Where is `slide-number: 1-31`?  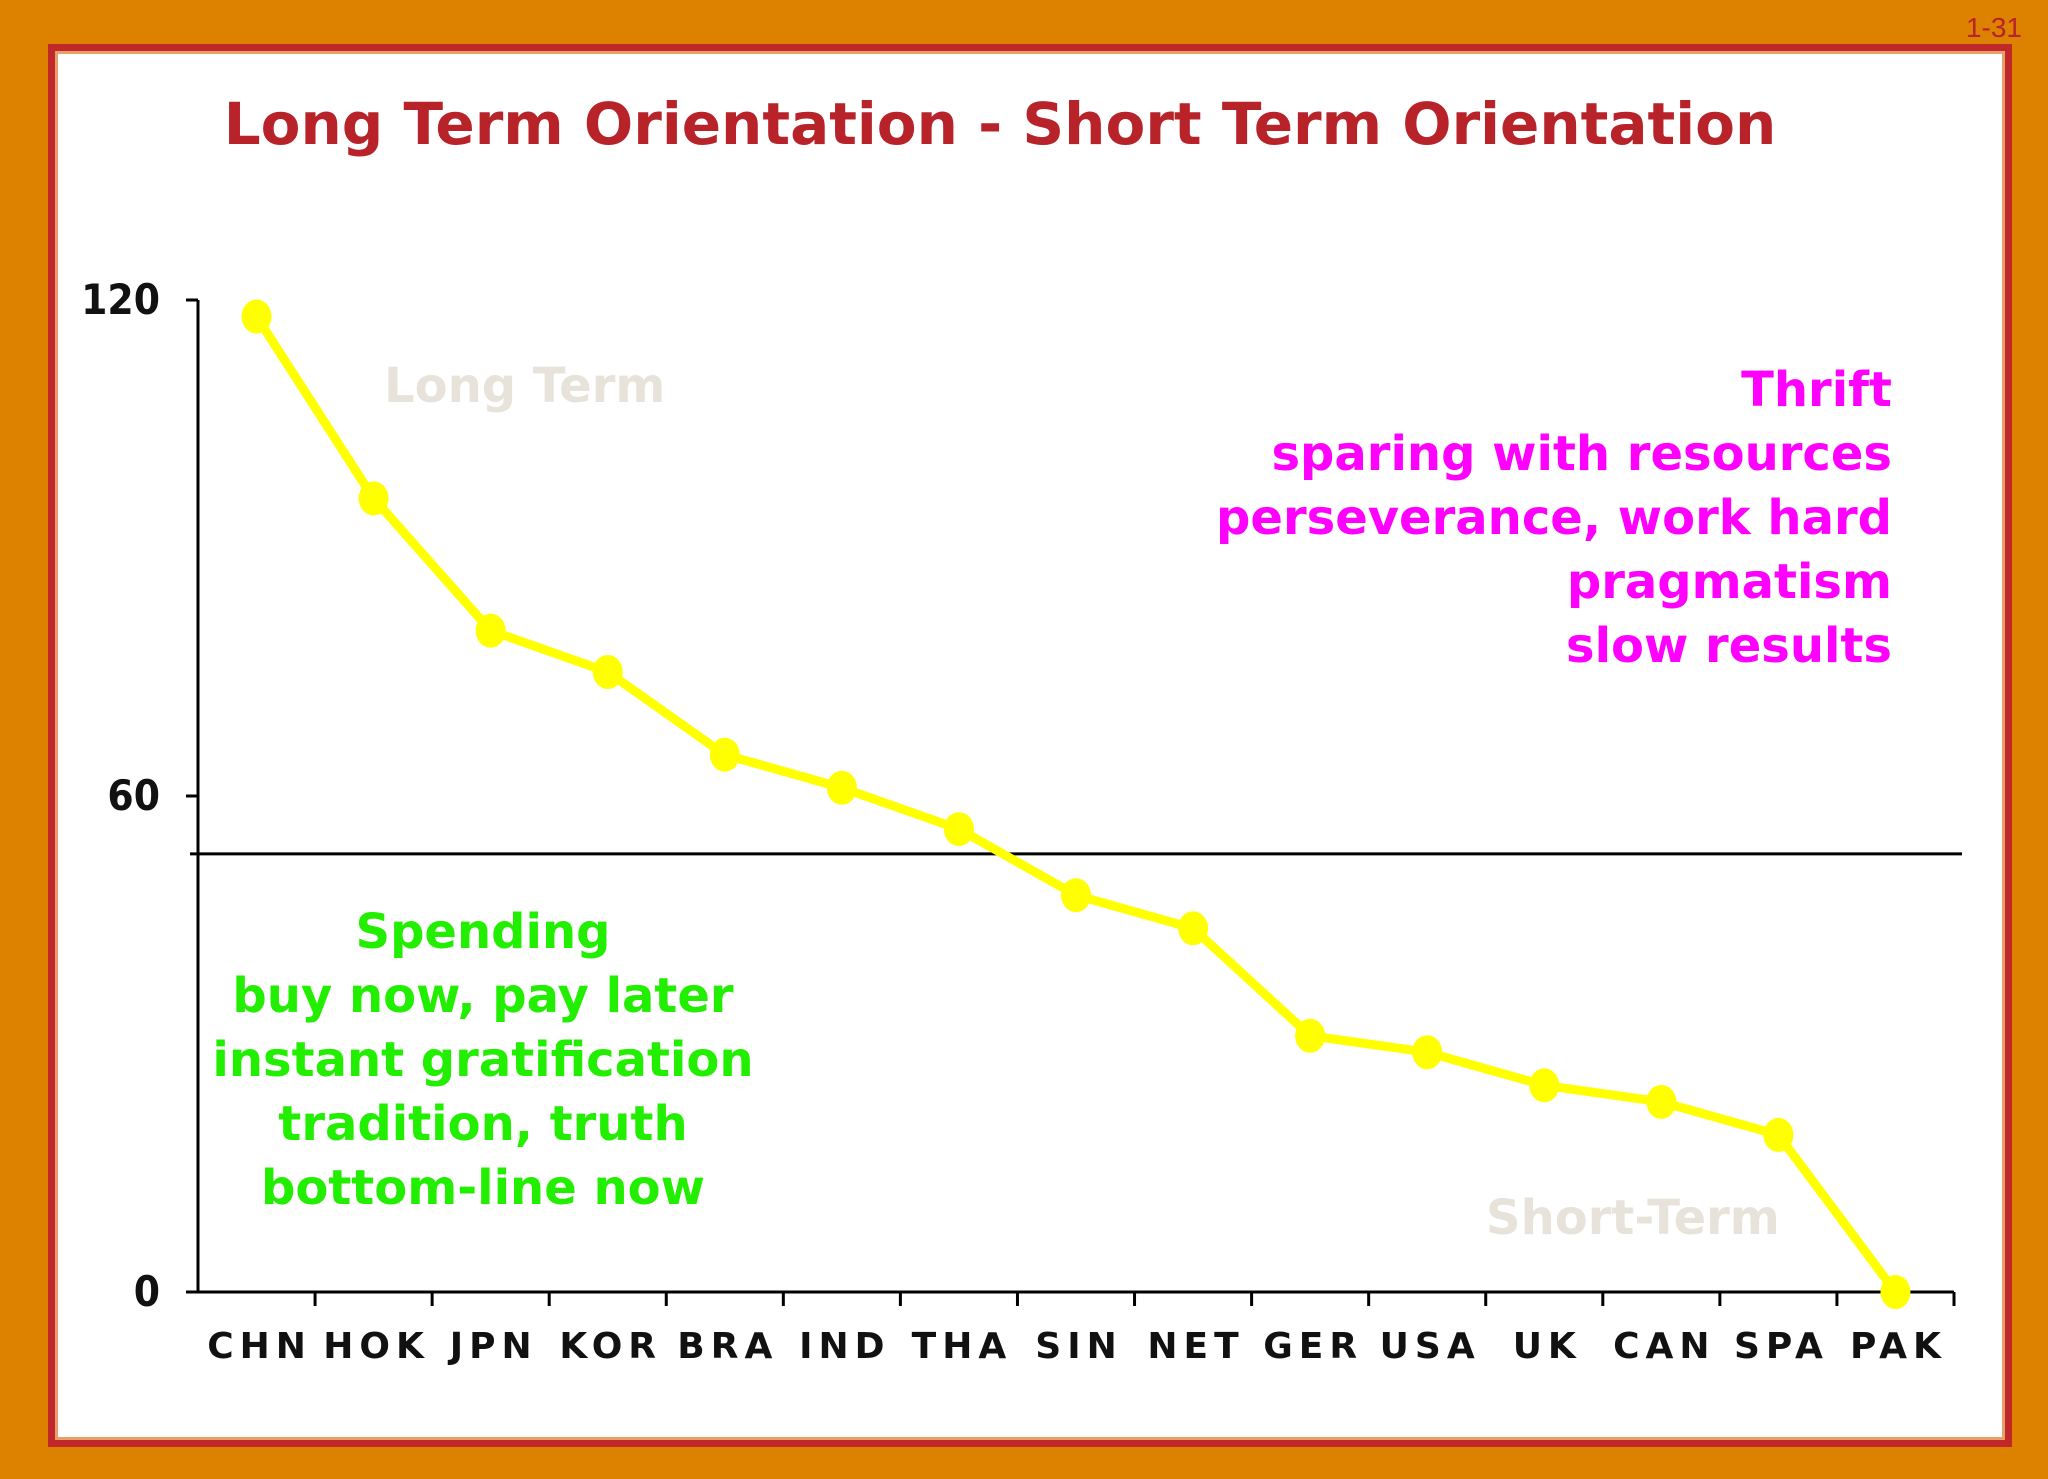 slide-number: 1-31 is located at coordinates (1993, 27).